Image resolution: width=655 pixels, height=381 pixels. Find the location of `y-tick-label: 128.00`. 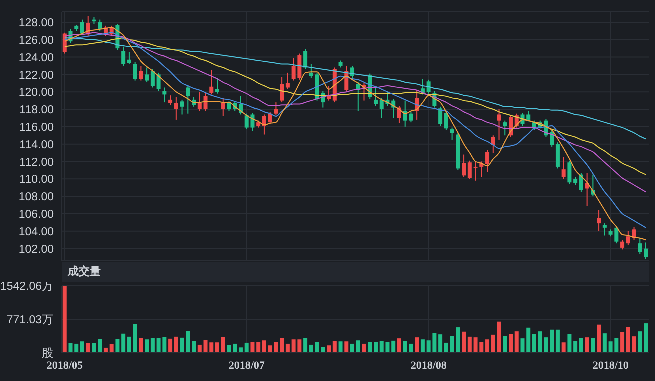

y-tick-label: 128.00 is located at coordinates (36, 24).